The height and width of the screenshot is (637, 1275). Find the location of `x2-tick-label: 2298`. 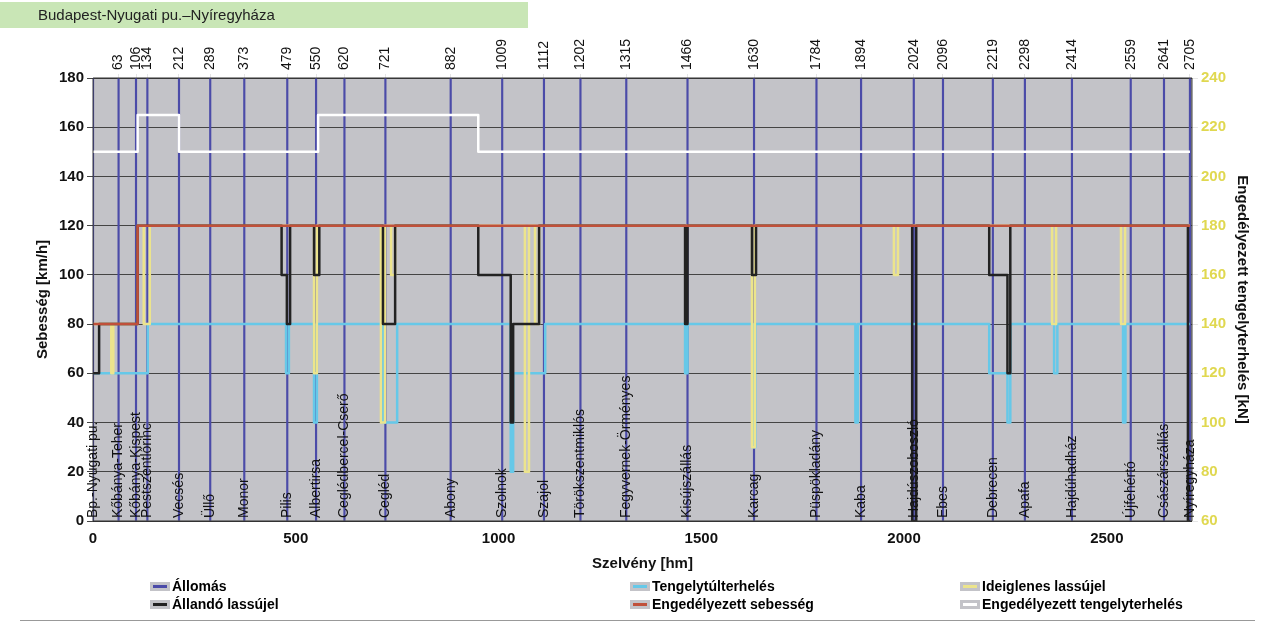

x2-tick-label: 2298 is located at coordinates (1023, 54).